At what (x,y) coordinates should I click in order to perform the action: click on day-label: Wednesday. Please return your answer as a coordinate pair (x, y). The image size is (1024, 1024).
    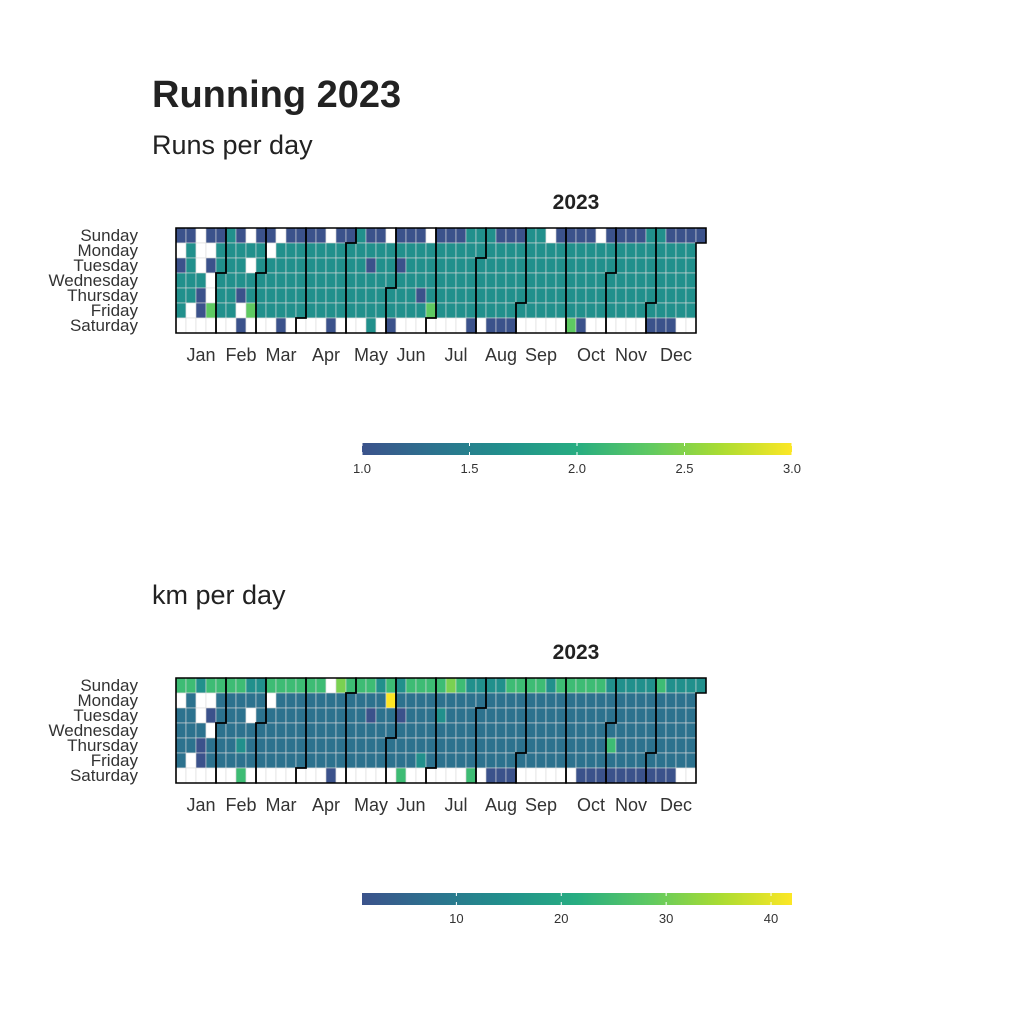
    Looking at the image, I should click on (94, 730).